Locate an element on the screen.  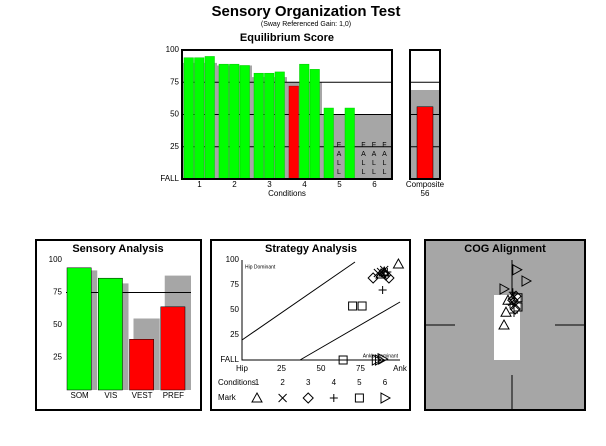
legend-title: Conditions is located at coordinates (237, 382).